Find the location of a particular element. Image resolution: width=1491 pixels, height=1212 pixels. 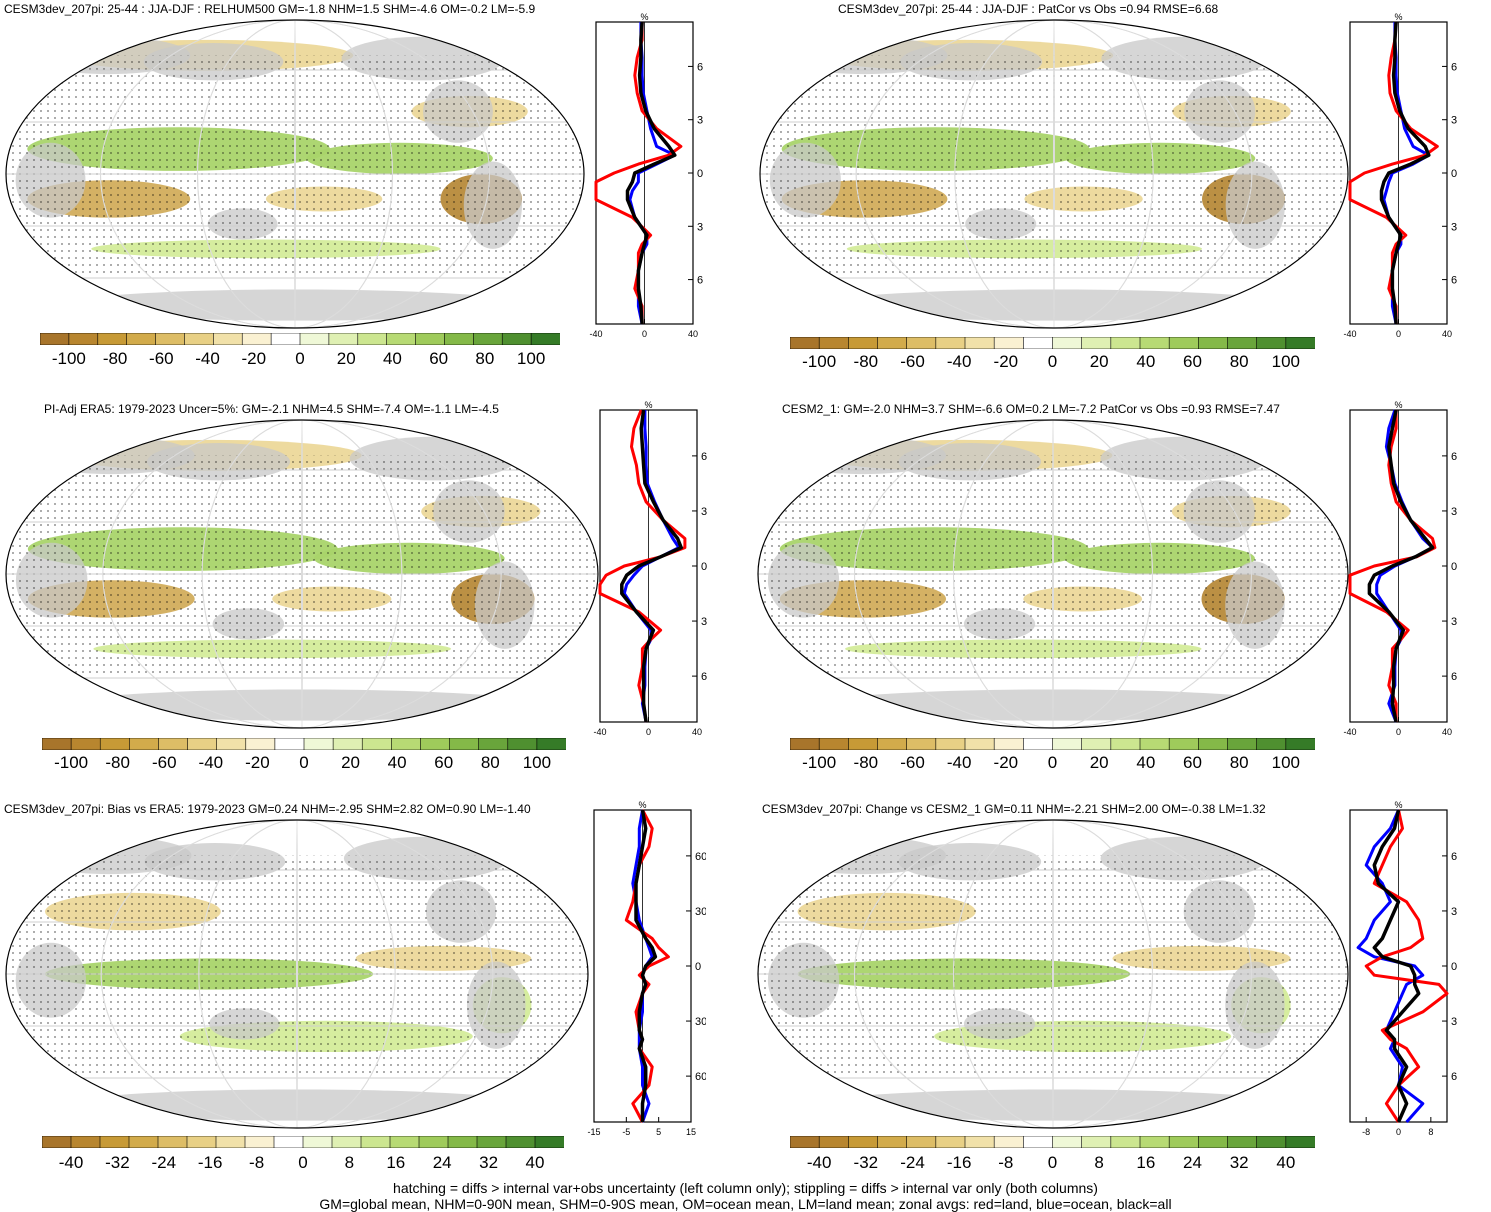

colorbar-tick-label: 60 is located at coordinates (1192, 762).